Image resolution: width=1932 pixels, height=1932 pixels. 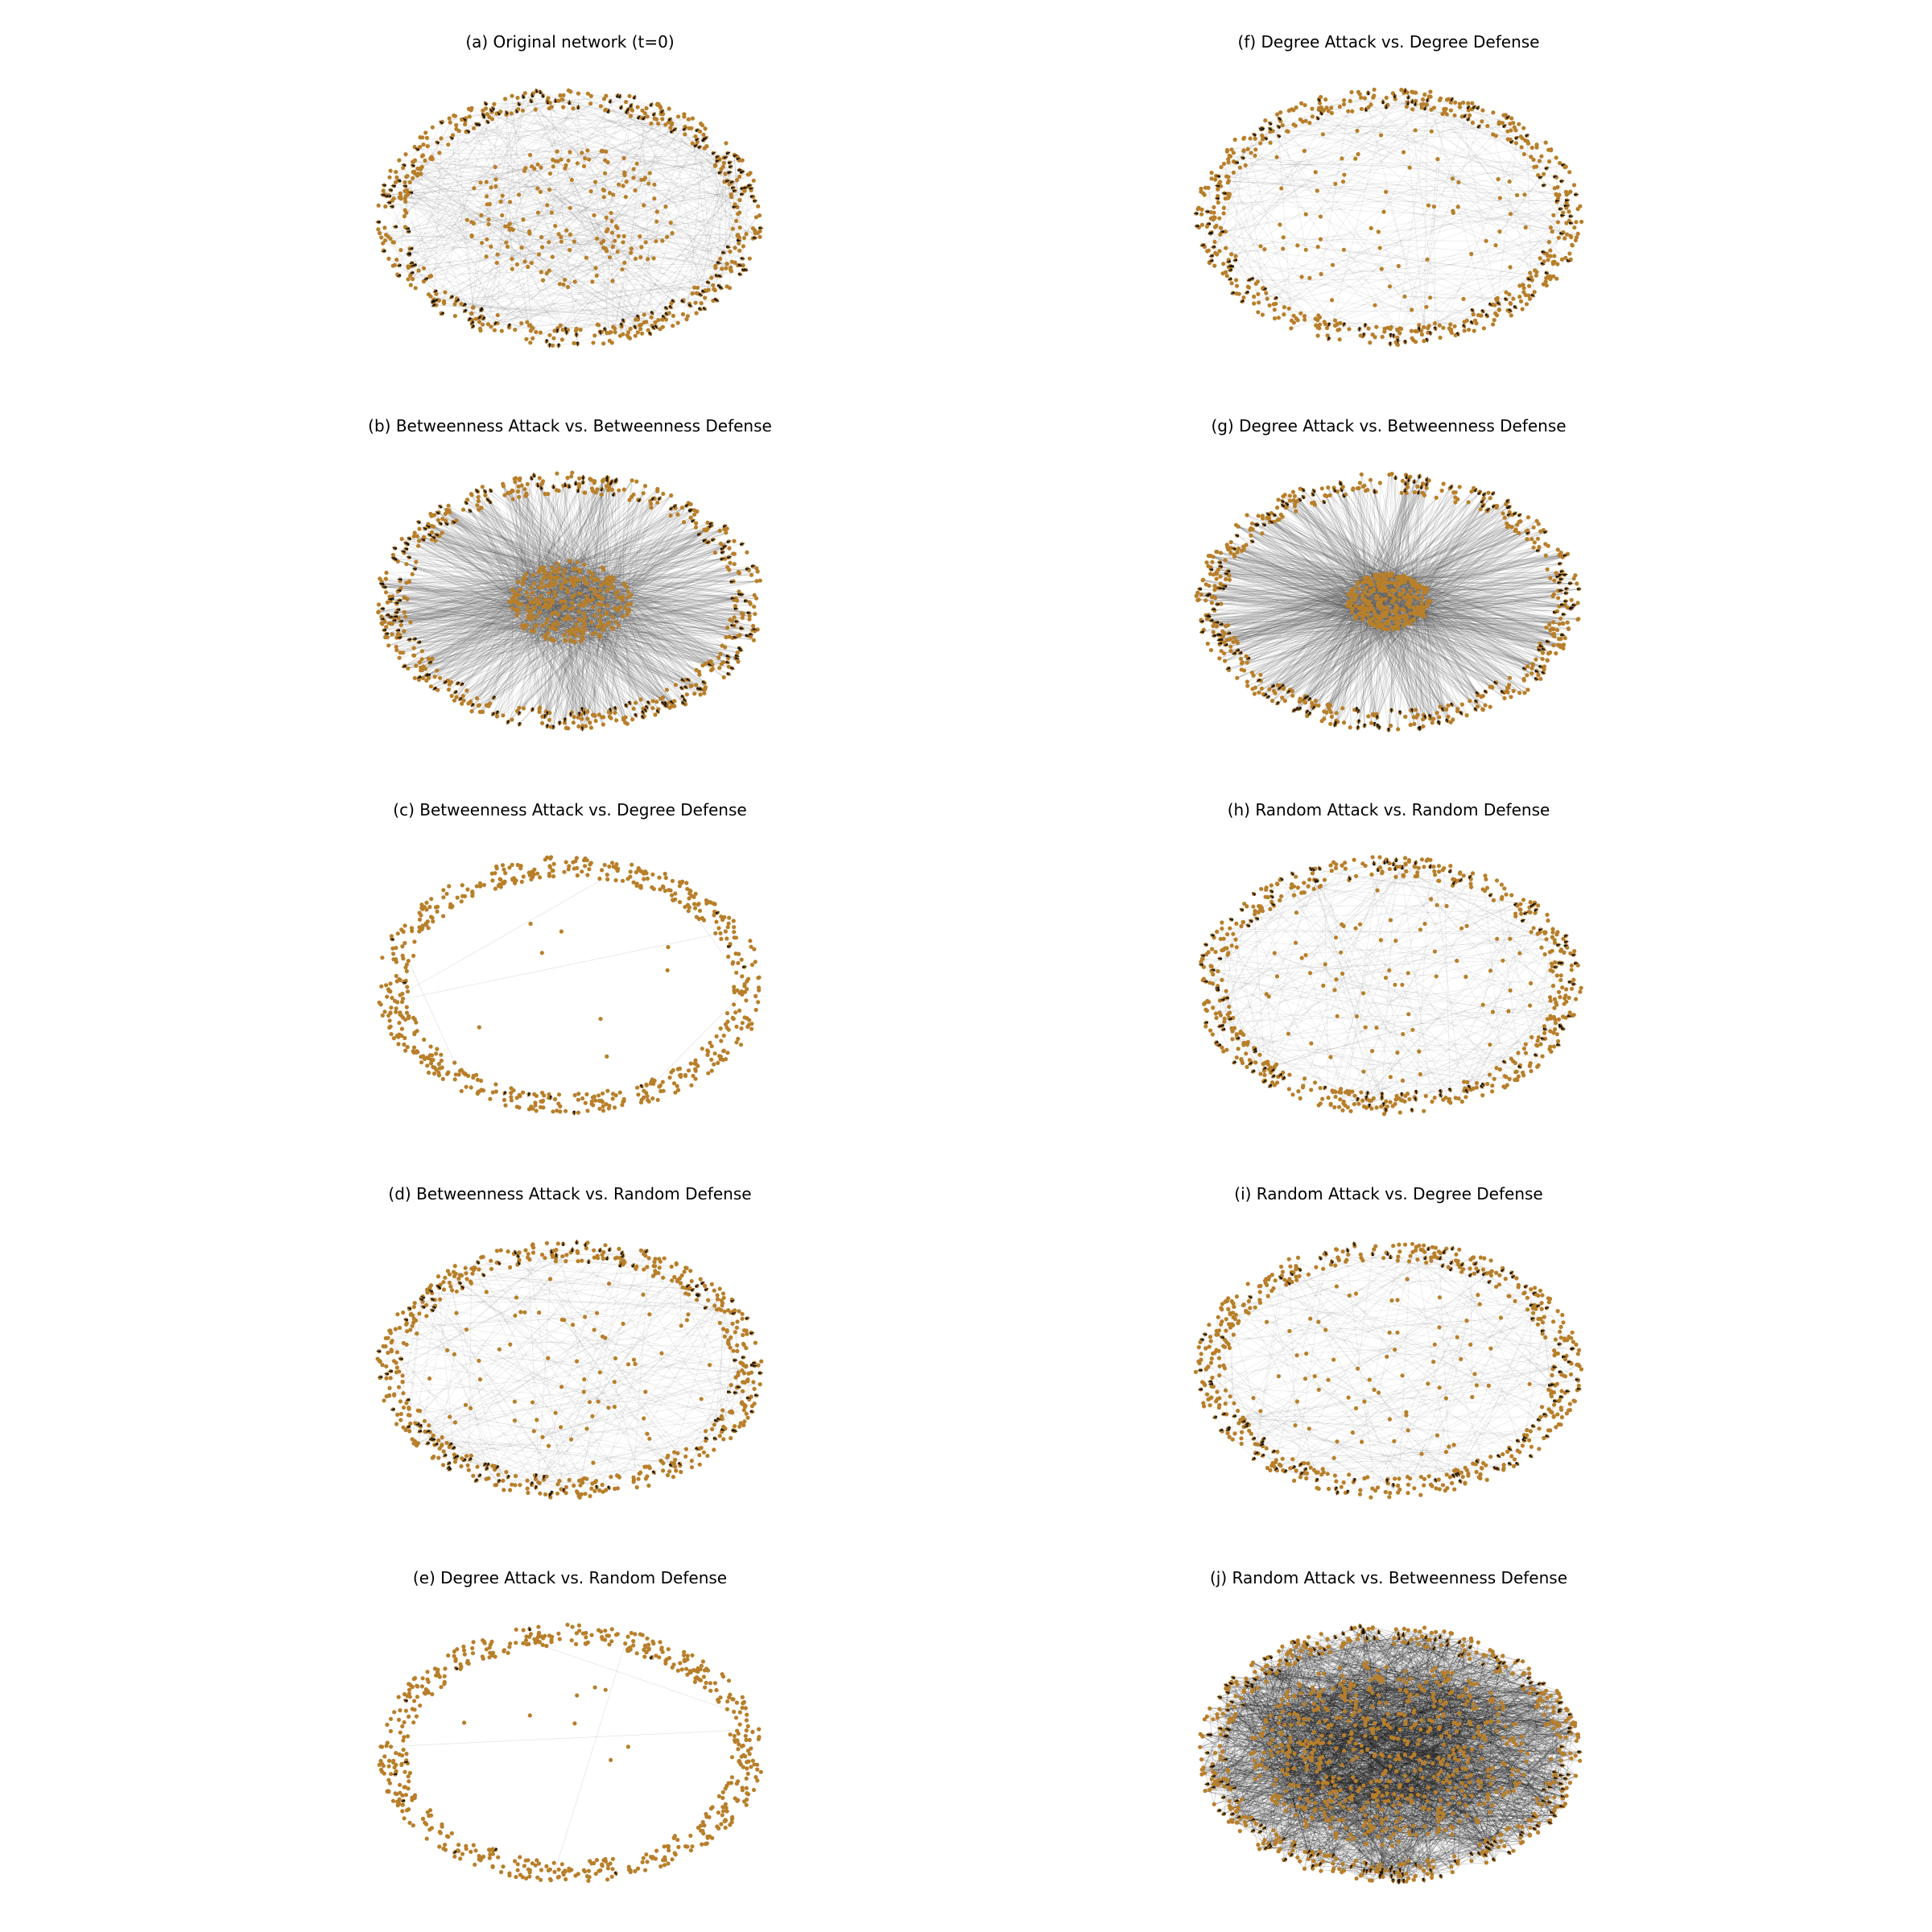 I want to click on panel-title: (h) Random Attack vs. Random Defense, so click(x=1388, y=809).